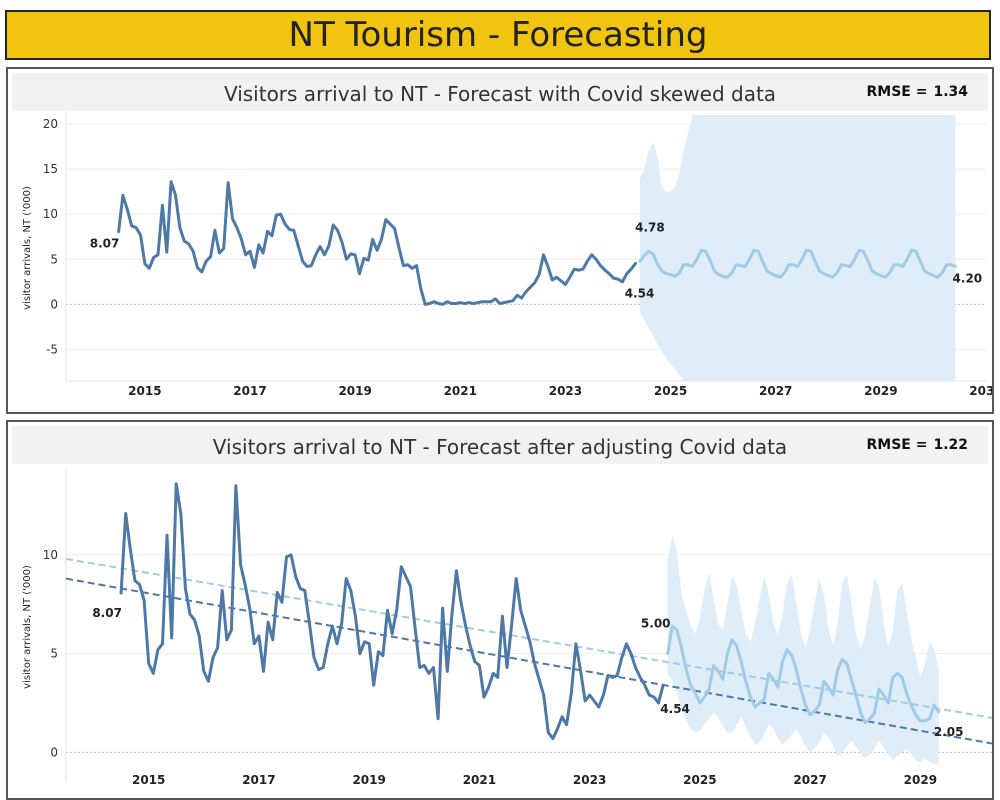 The height and width of the screenshot is (800, 1000). I want to click on y-tick-label: 20, so click(50, 124).